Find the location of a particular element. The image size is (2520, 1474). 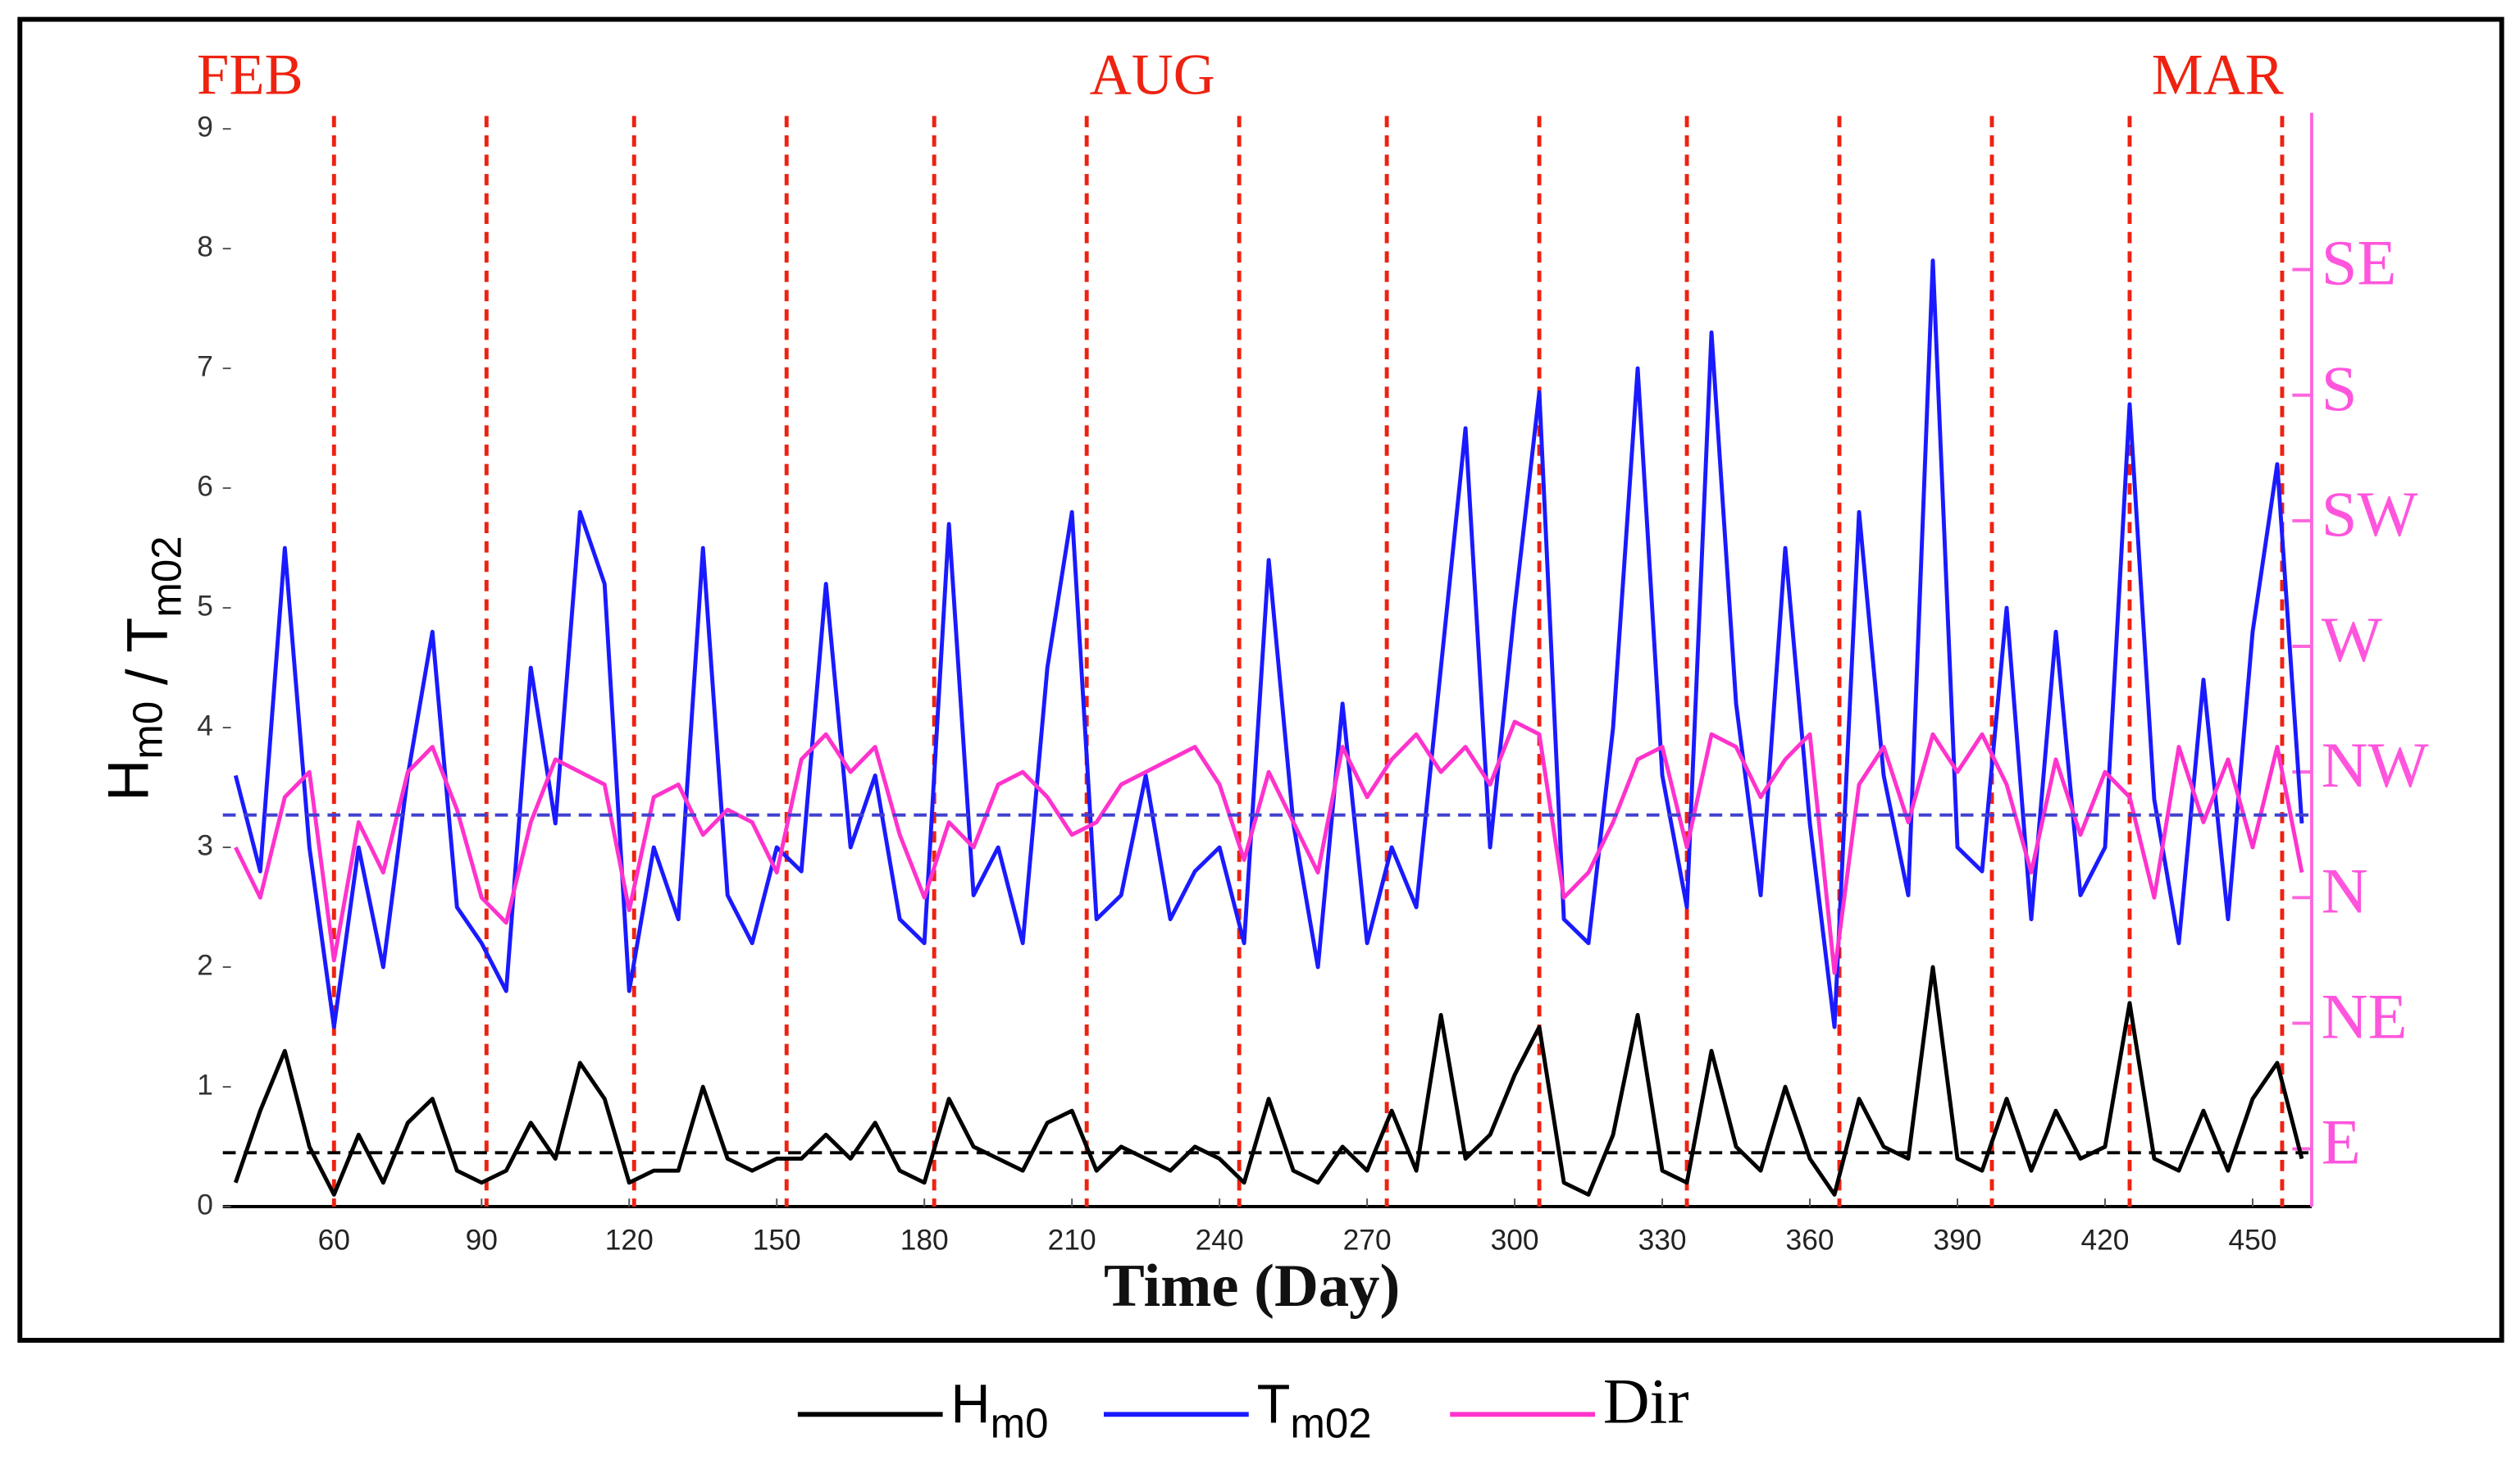

x-tick-label: 360 is located at coordinates (1810, 1241).